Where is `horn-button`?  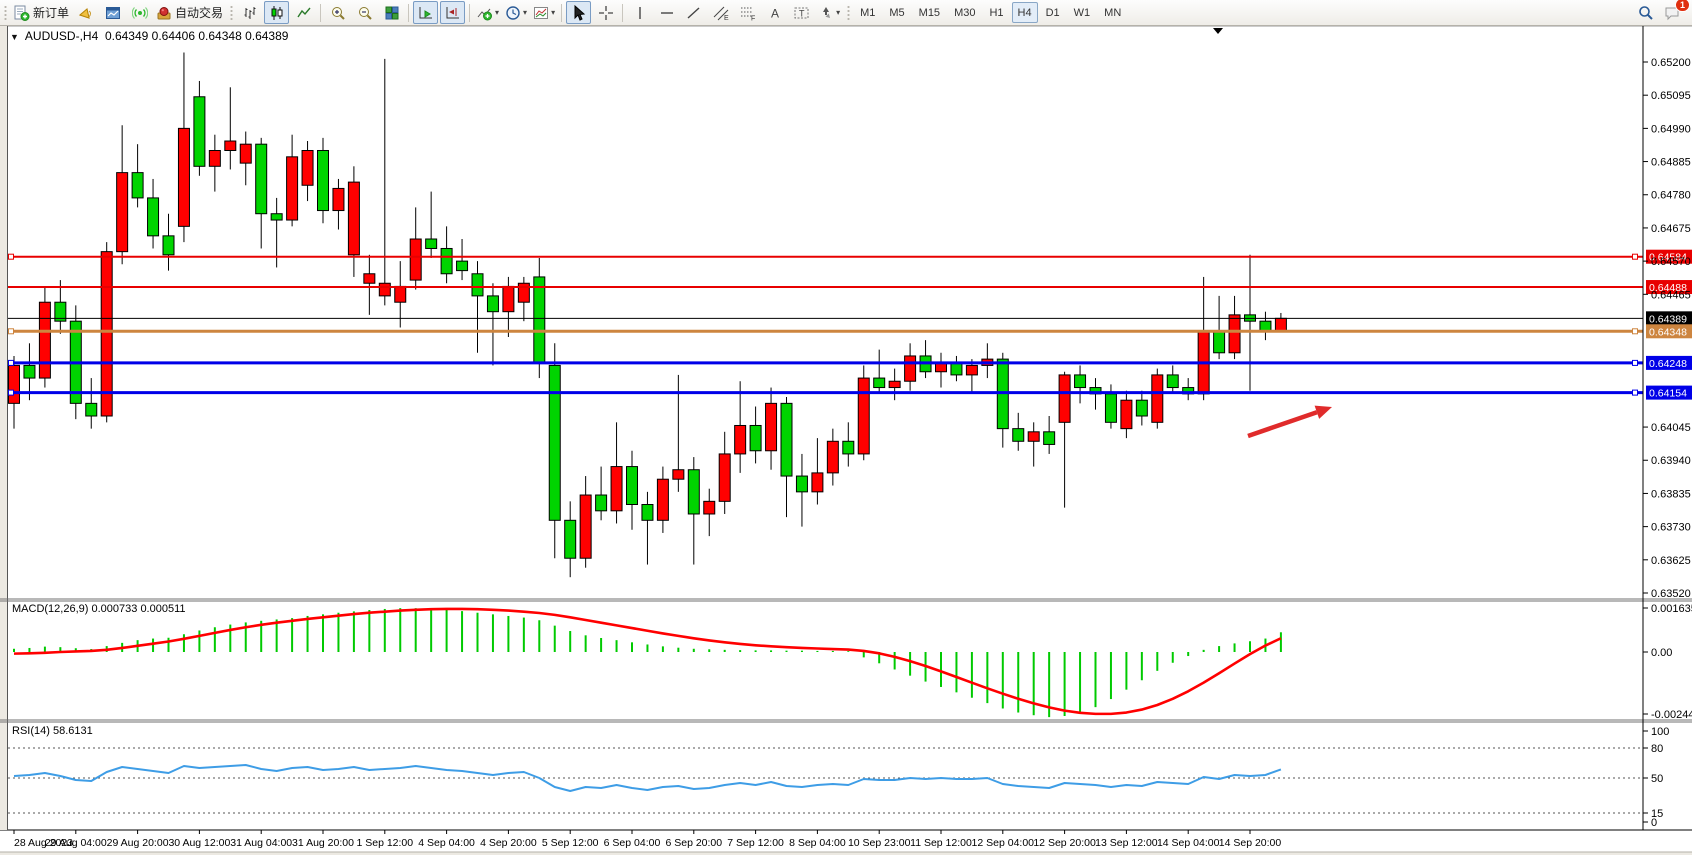 horn-button is located at coordinates (85, 12).